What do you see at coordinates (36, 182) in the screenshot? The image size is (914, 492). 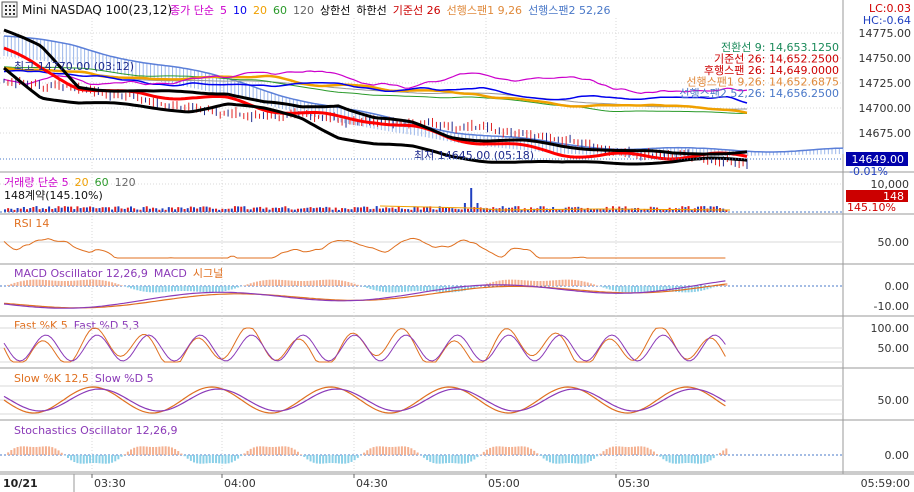 I see `volume-legend-item-0: 거래량 단순 5` at bounding box center [36, 182].